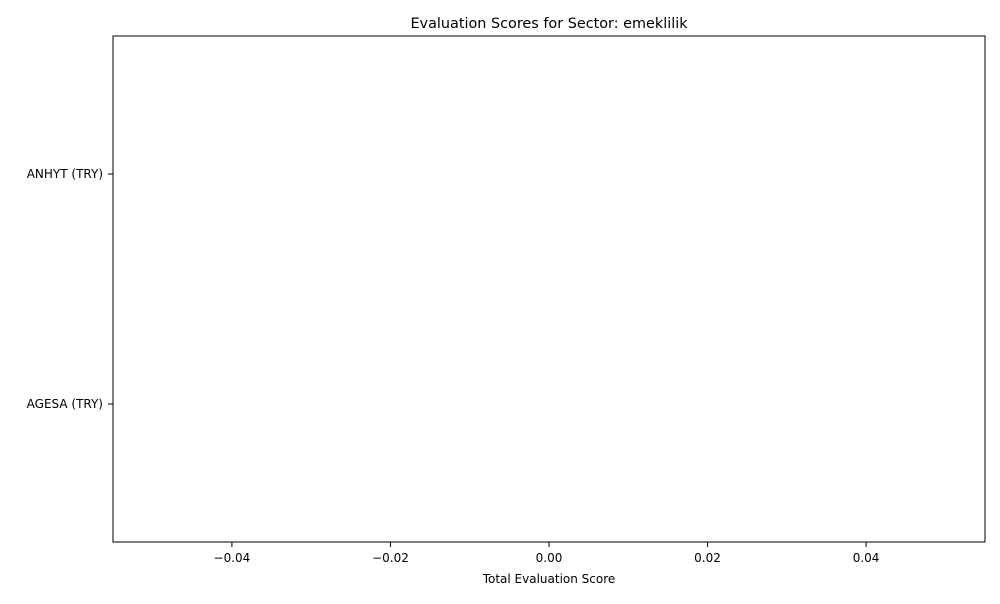 Image resolution: width=1000 pixels, height=604 pixels. What do you see at coordinates (549, 558) in the screenshot?
I see `x-tick-label: 0.00` at bounding box center [549, 558].